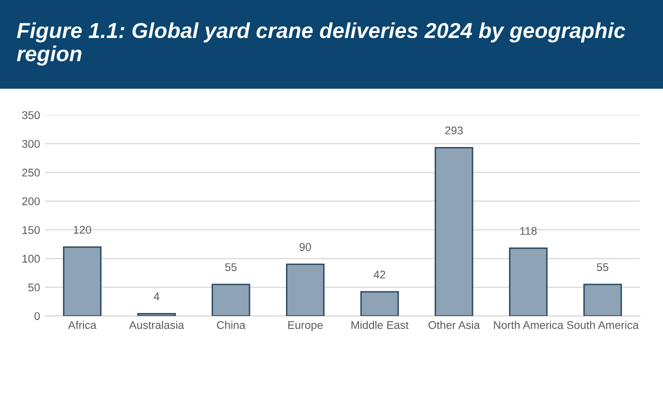 This screenshot has width=663, height=402. What do you see at coordinates (306, 247) in the screenshot?
I see `data-label: 90` at bounding box center [306, 247].